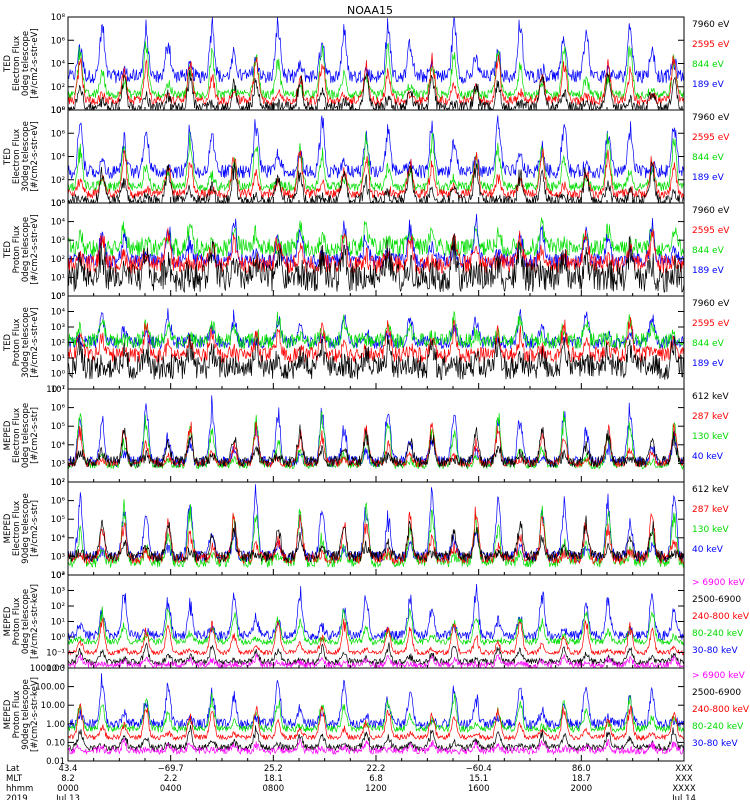  I want to click on x-axis-value: 1600, so click(479, 789).